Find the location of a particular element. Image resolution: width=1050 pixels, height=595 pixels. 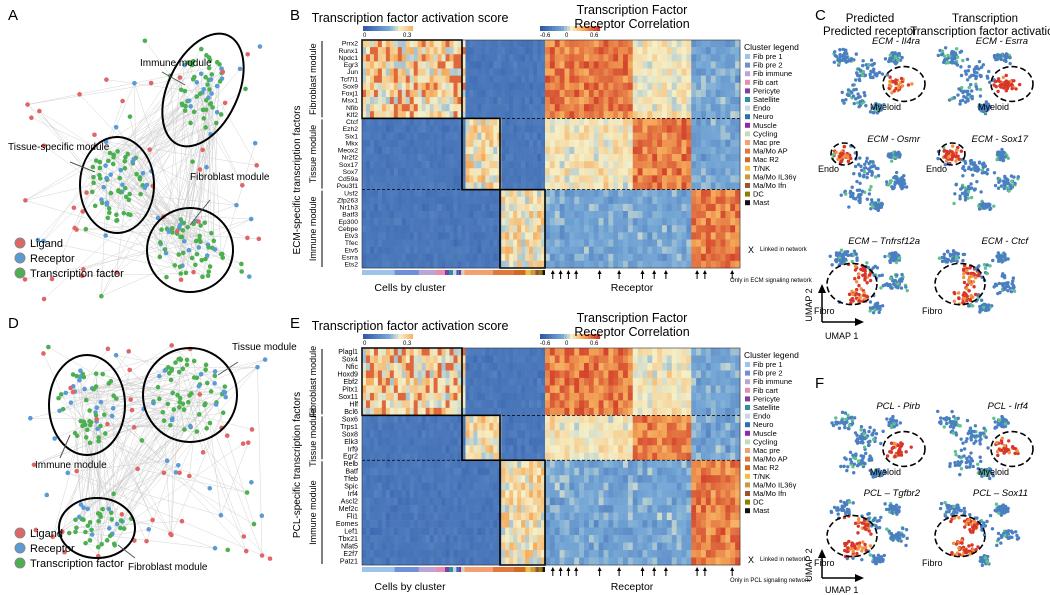

tf-legend-dot-d is located at coordinates (20, 563).